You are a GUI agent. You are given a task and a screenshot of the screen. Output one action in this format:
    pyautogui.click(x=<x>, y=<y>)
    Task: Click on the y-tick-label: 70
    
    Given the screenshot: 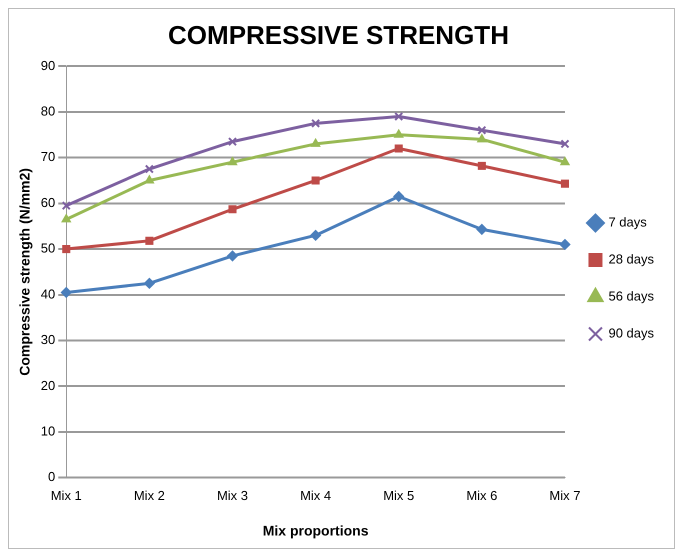 What is the action you would take?
    pyautogui.click(x=48, y=156)
    